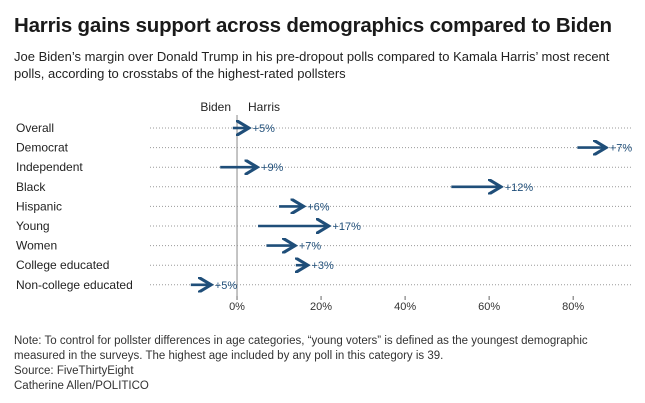 The height and width of the screenshot is (403, 645). I want to click on category-label: Women, so click(36, 246).